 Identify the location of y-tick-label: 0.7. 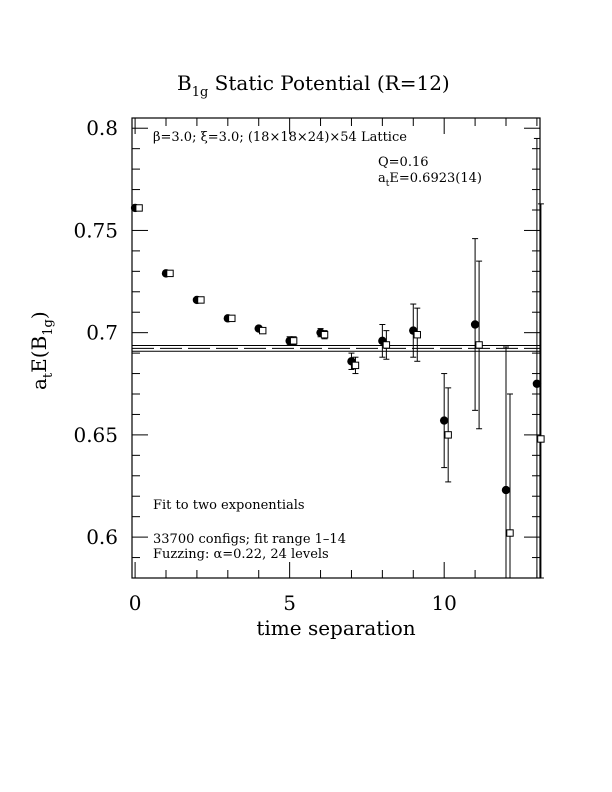
(102, 333).